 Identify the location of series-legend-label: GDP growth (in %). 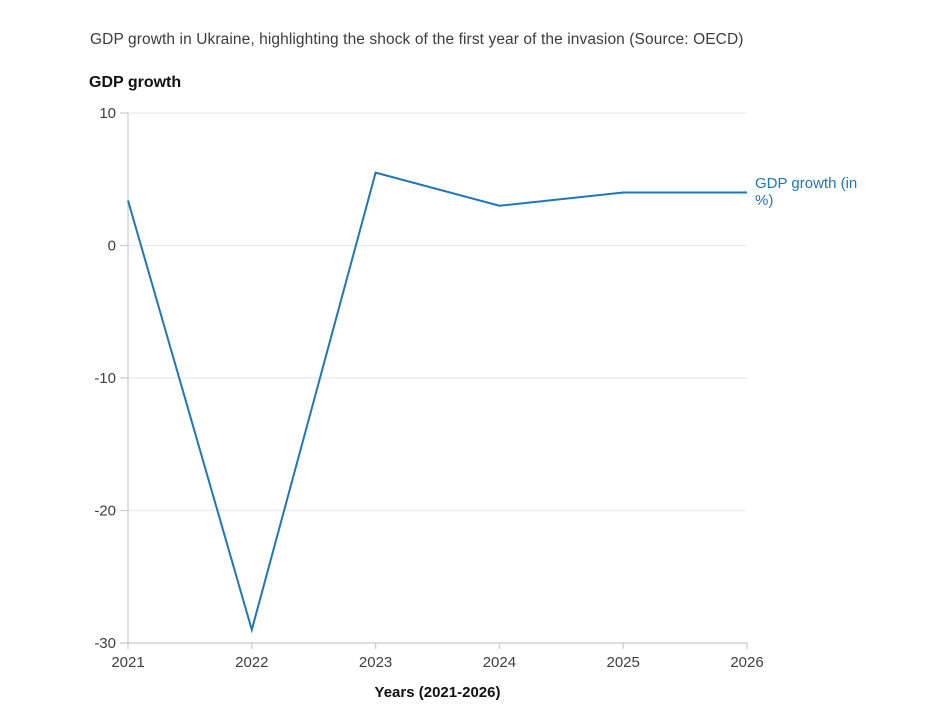
(806, 192).